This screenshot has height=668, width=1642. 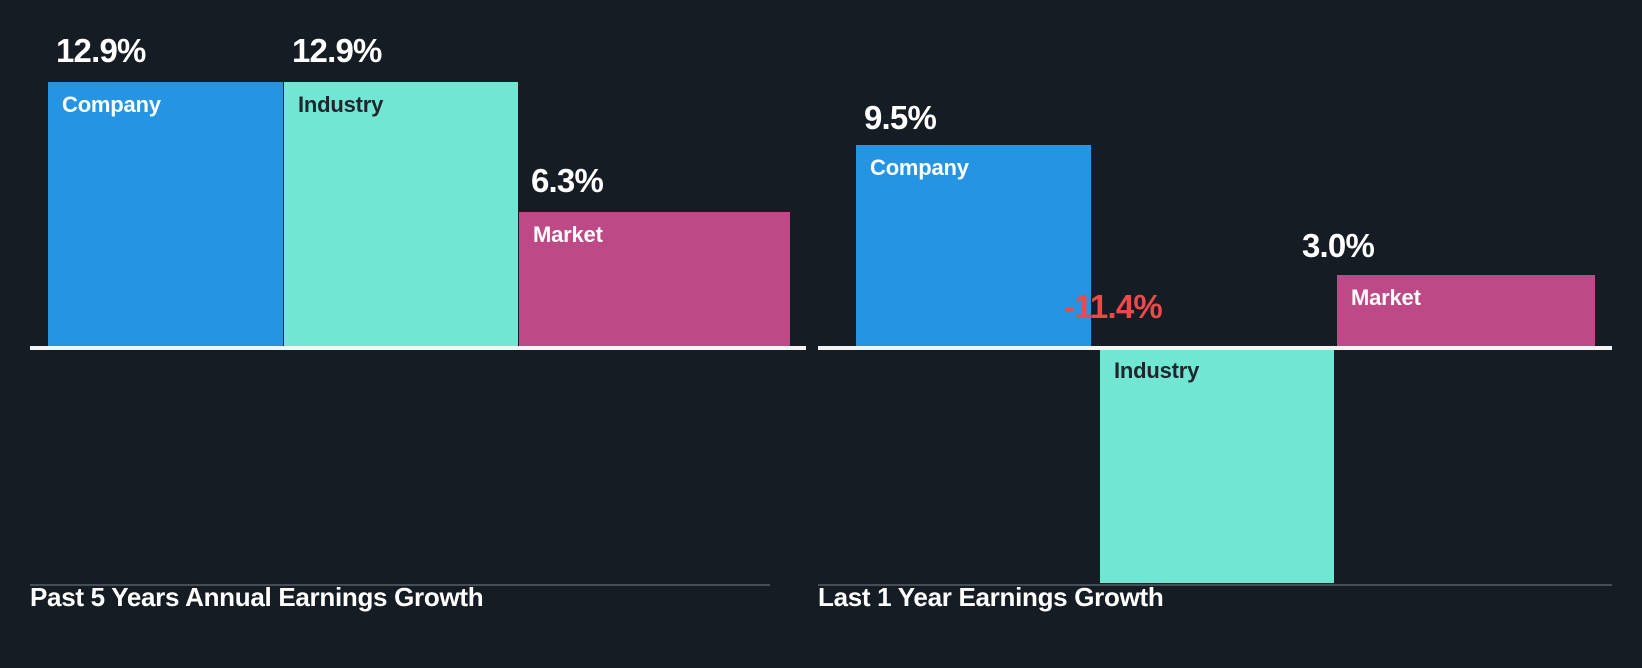 I want to click on zero-axis-line-left, so click(x=418, y=348).